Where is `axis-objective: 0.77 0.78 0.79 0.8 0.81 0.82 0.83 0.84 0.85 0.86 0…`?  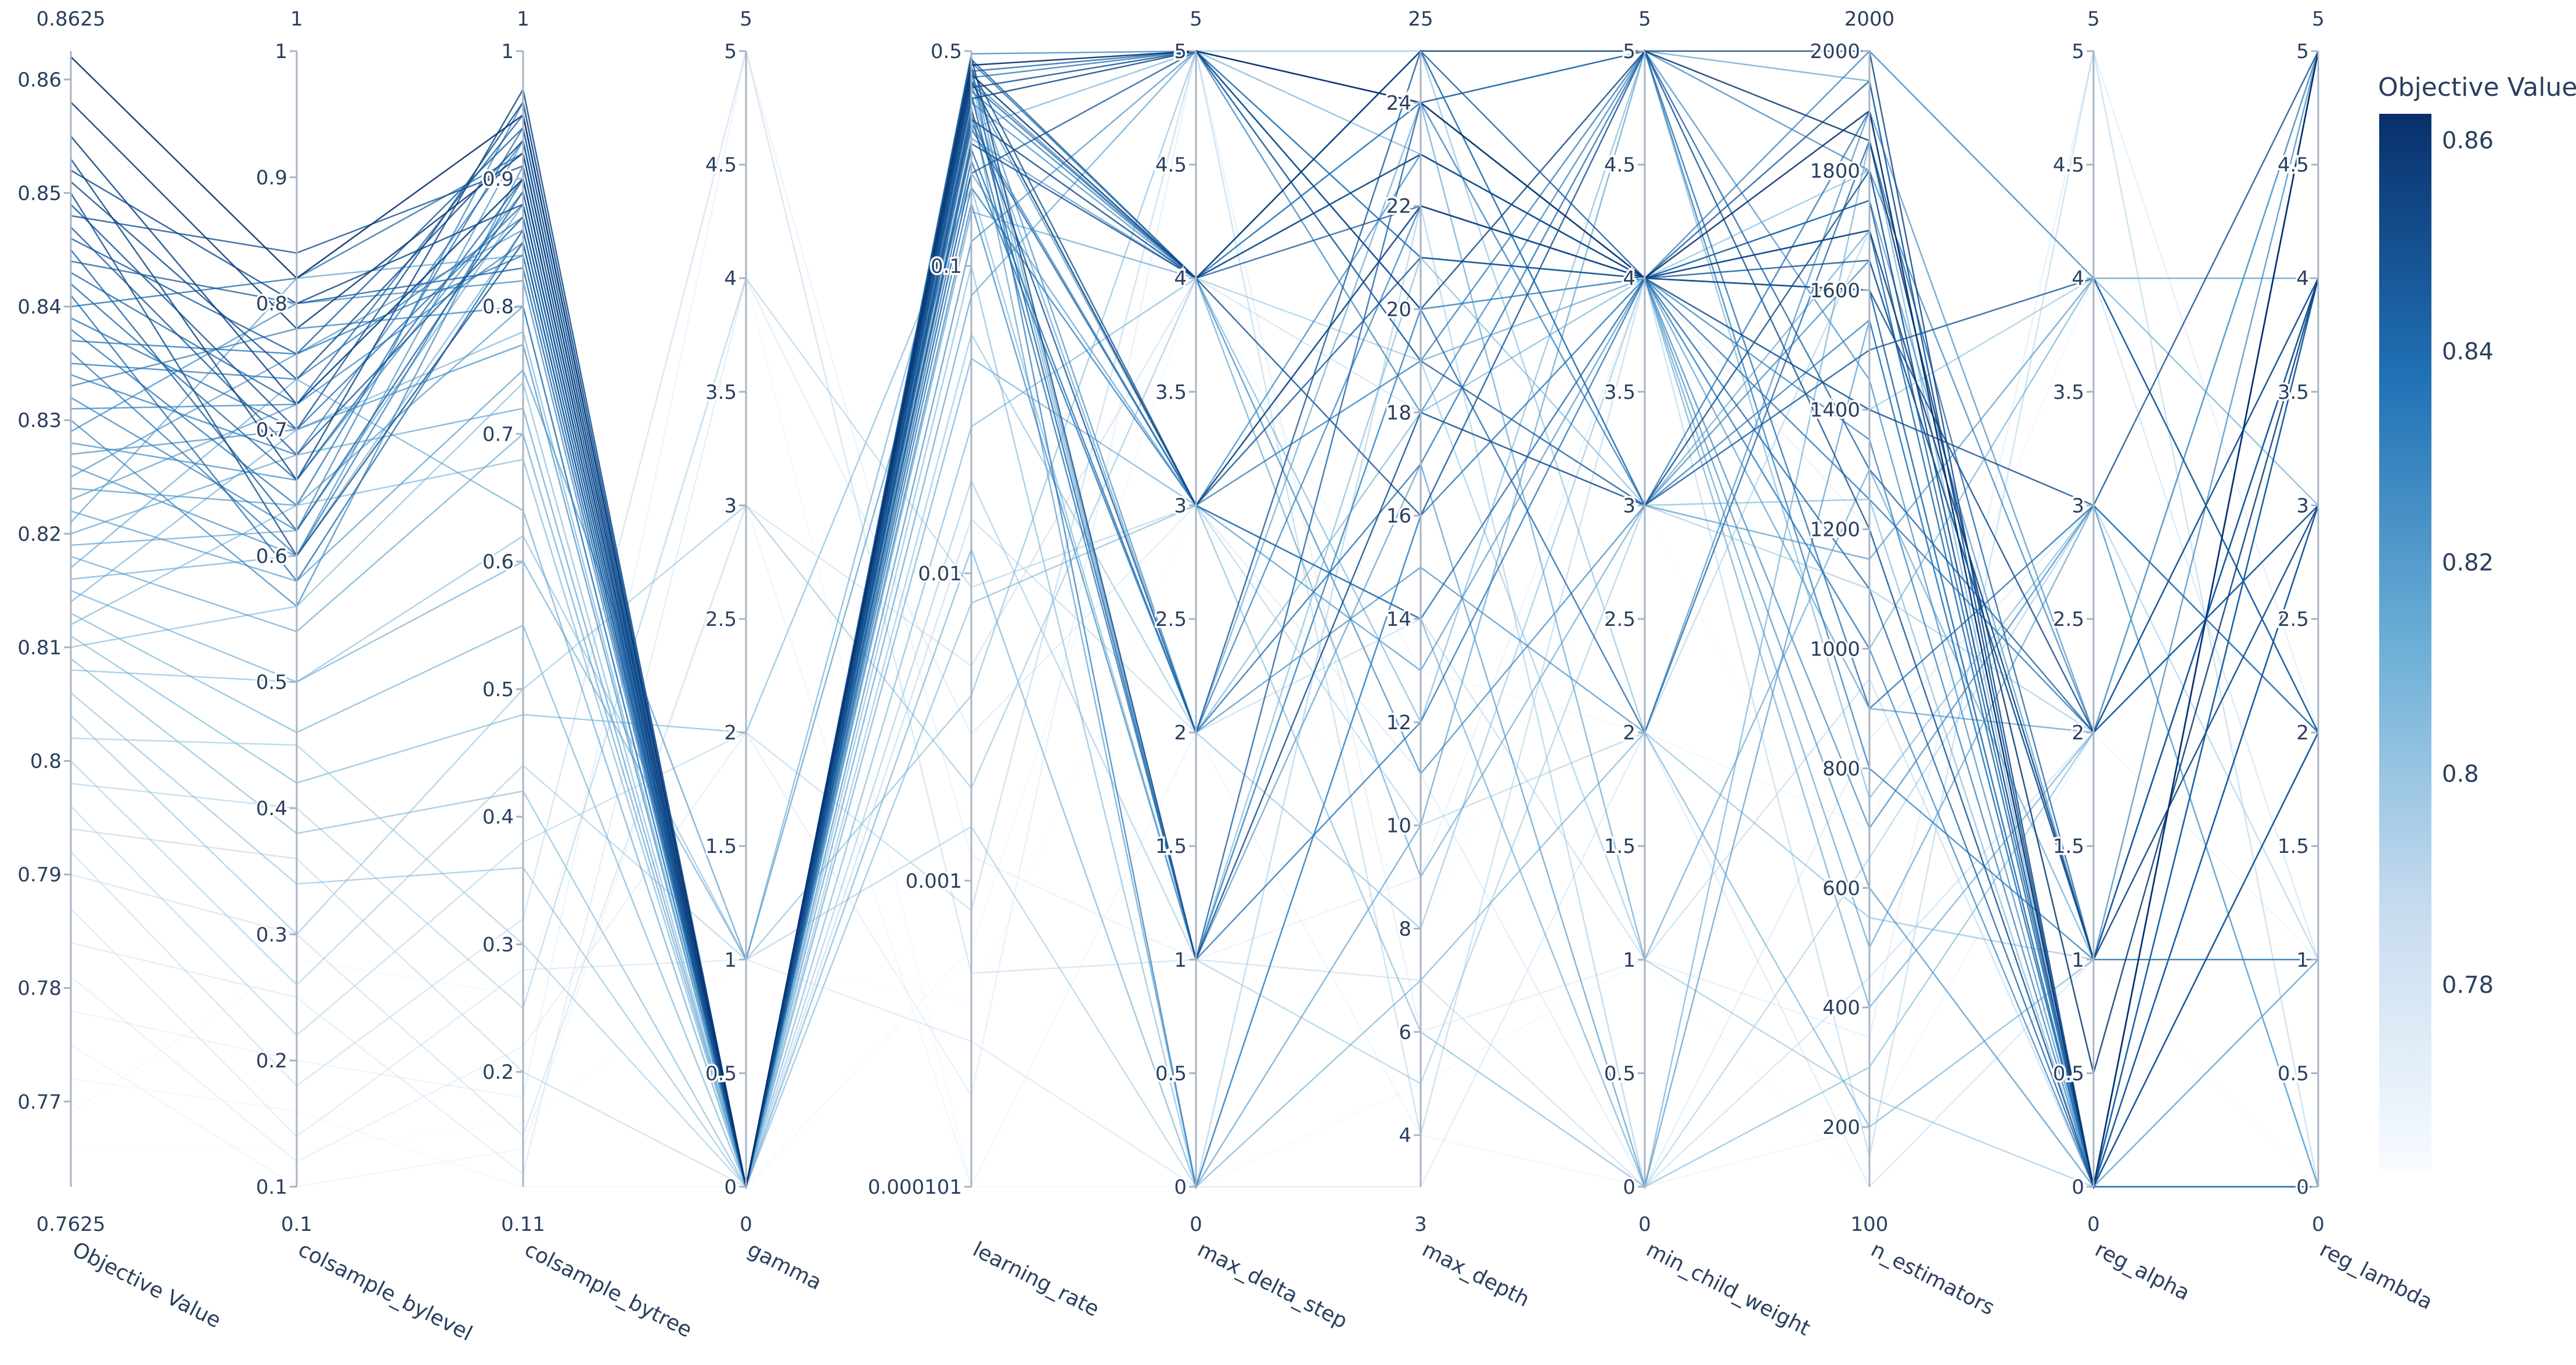 axis-objective: 0.77 0.78 0.79 0.8 0.81 0.82 0.83 0.84 0.85 0.86 0… is located at coordinates (120, 671).